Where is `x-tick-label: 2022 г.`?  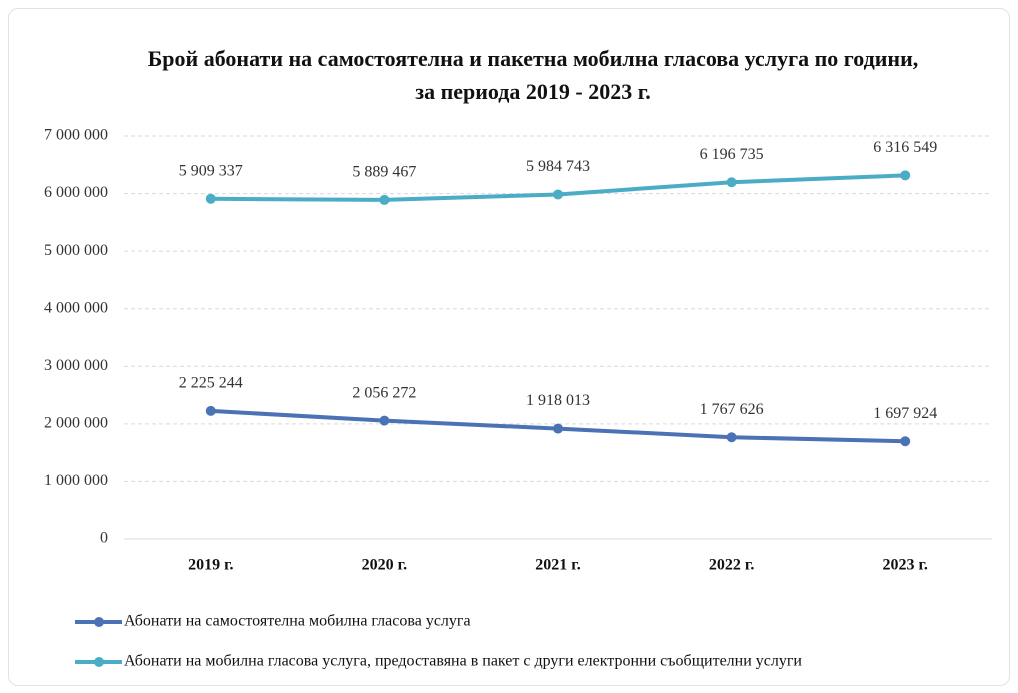
x-tick-label: 2022 г. is located at coordinates (731, 565).